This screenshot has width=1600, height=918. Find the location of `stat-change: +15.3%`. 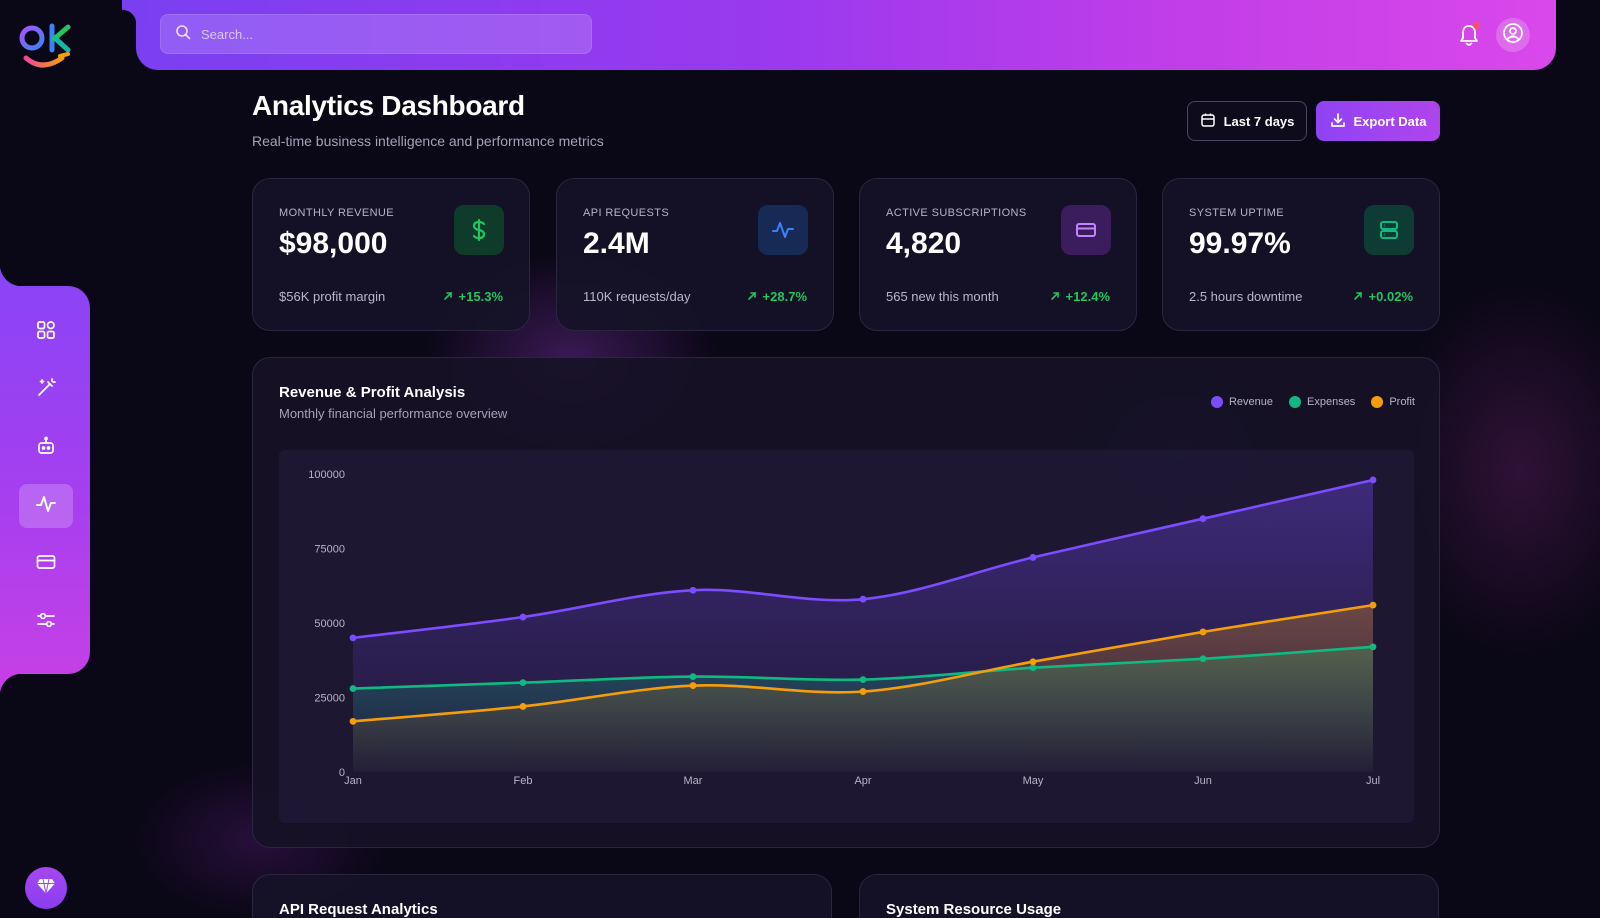

stat-change: +15.3% is located at coordinates (473, 296).